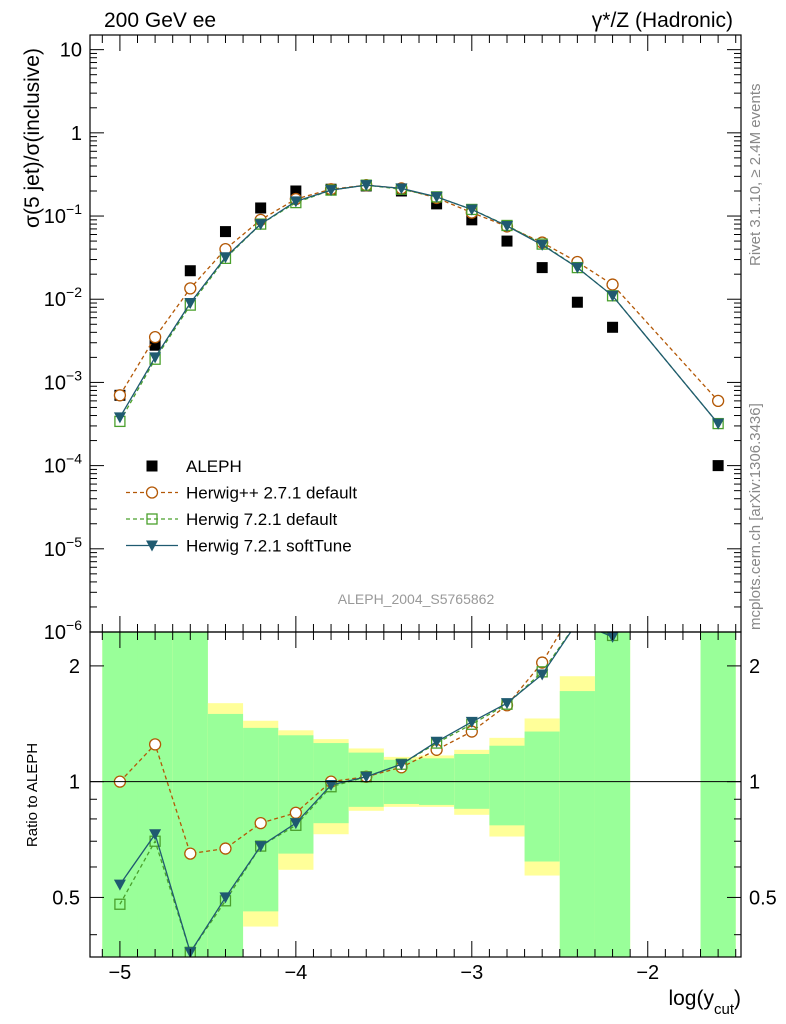 Image resolution: width=786 pixels, height=1024 pixels. Describe the element at coordinates (295, 973) in the screenshot. I see `x-tick-label: −4` at that location.